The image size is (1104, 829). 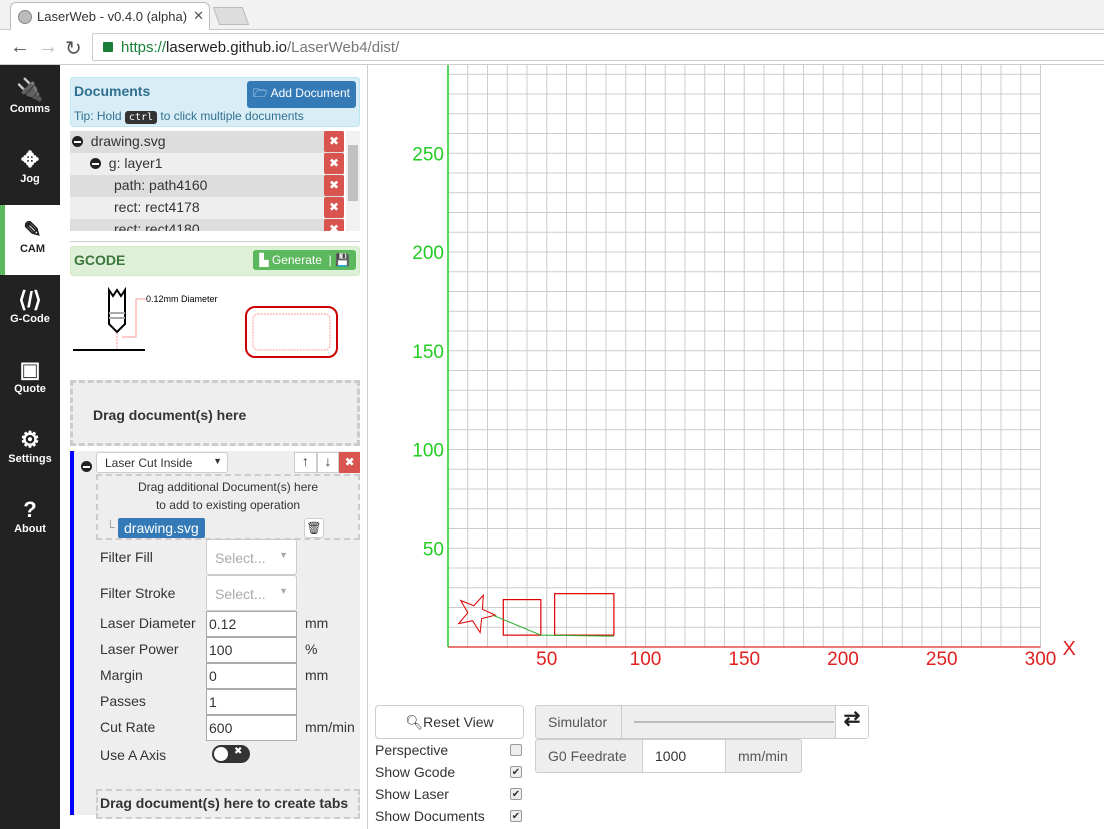 I want to click on y-tick-label: 50, so click(x=433, y=549).